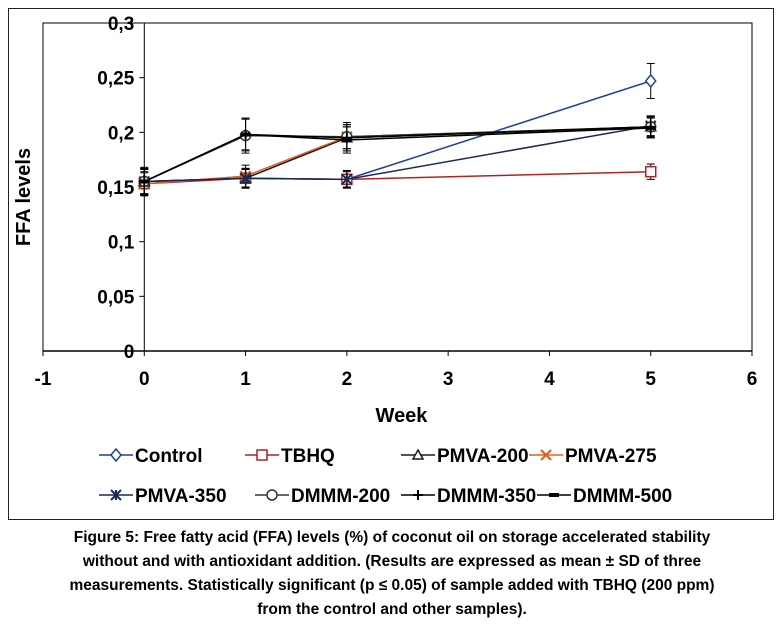 Image resolution: width=784 pixels, height=638 pixels. I want to click on legend-item: PMVA-275, so click(593, 456).